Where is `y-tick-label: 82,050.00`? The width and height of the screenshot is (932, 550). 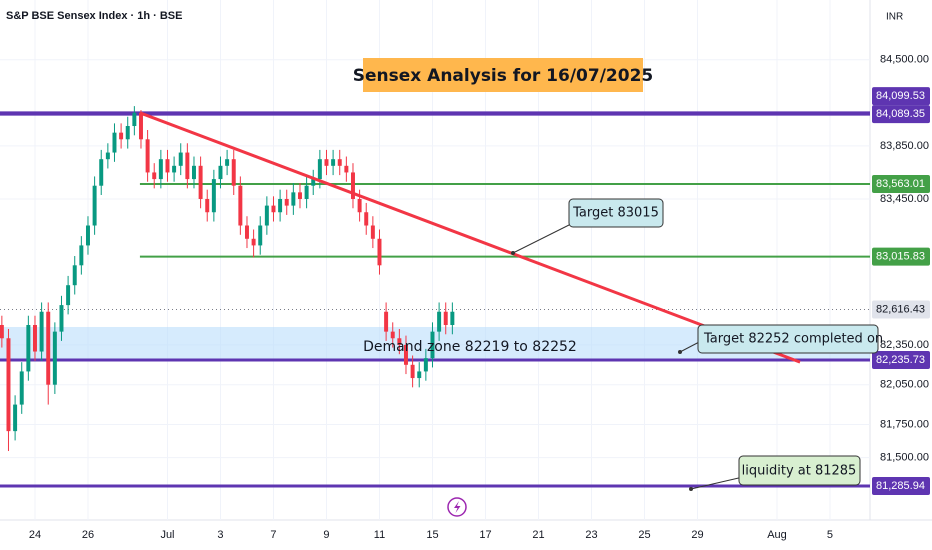 y-tick-label: 82,050.00 is located at coordinates (904, 385).